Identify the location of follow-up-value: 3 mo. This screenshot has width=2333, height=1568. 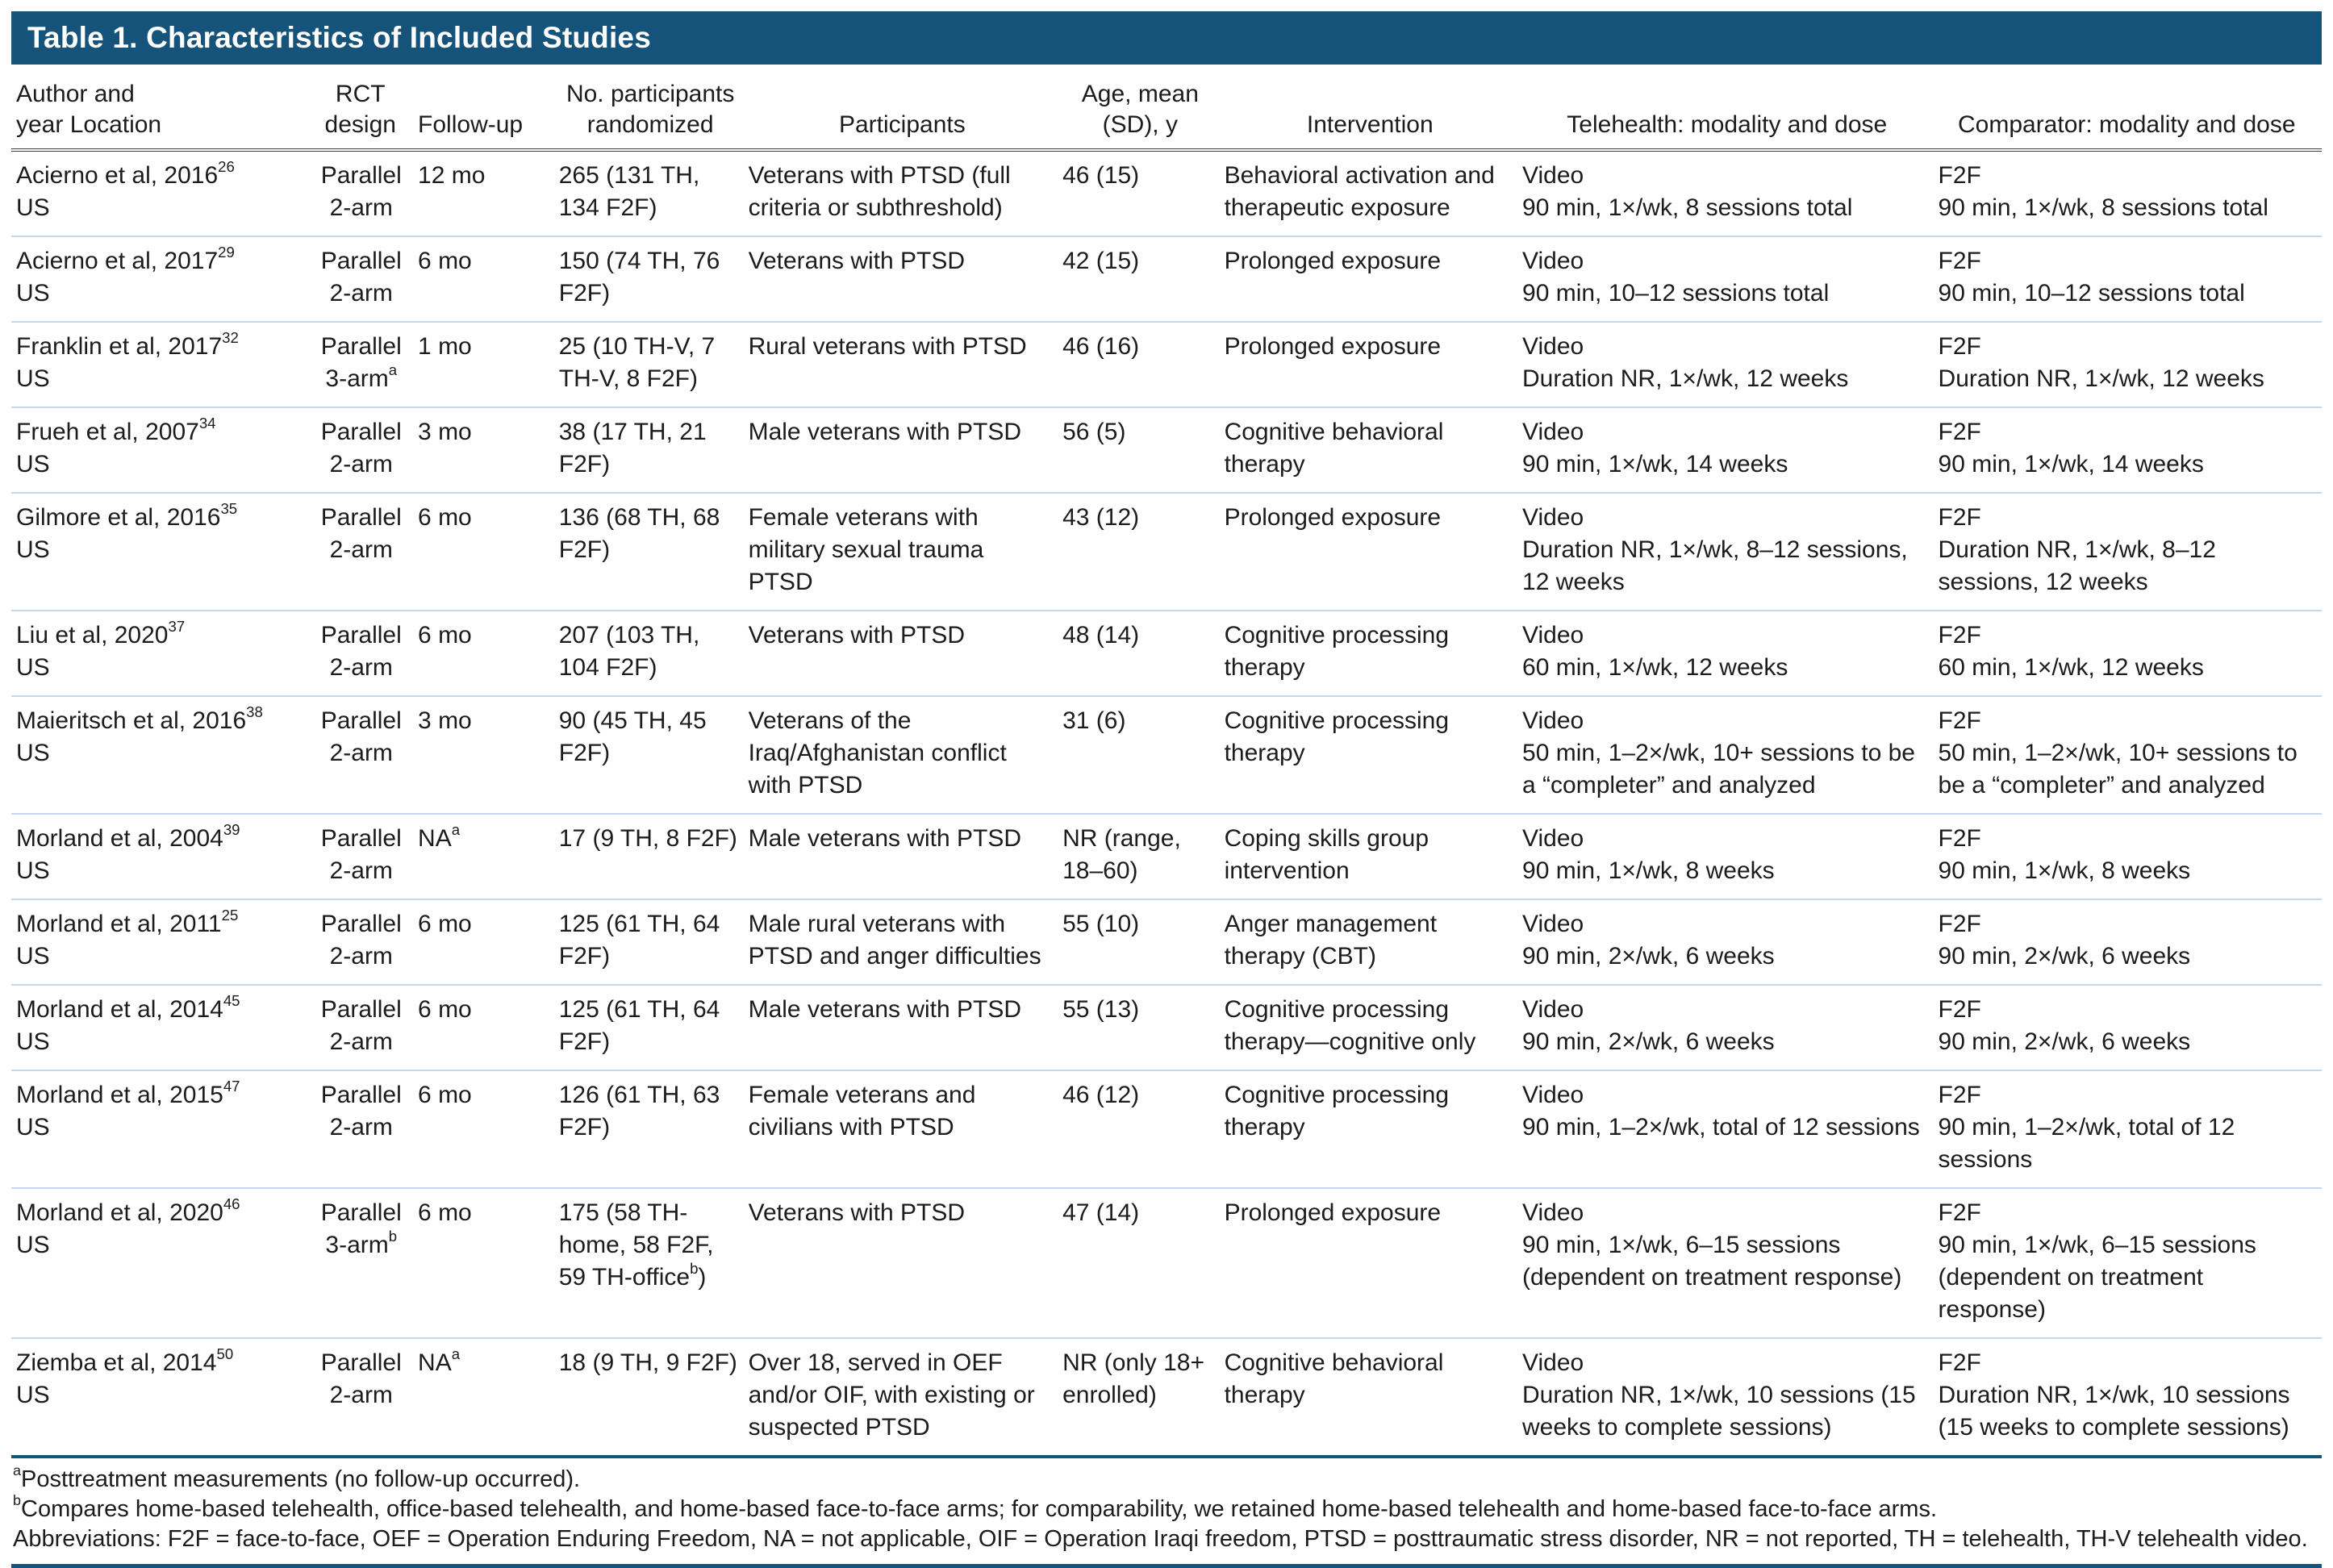
(445, 432).